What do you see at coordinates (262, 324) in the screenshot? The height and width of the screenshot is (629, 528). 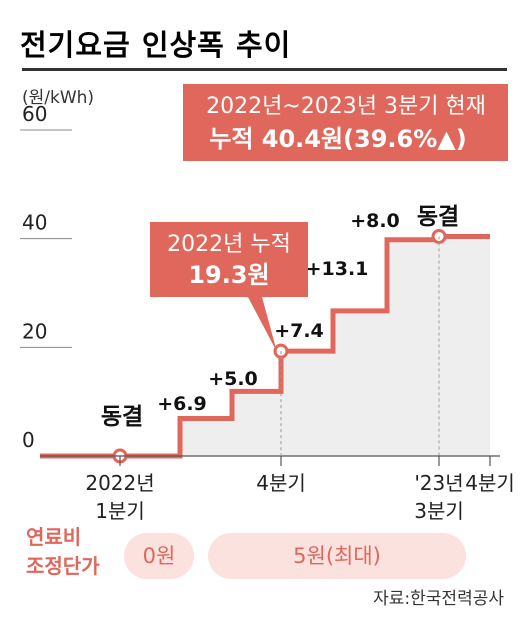 I see `callout-2022-pointer` at bounding box center [262, 324].